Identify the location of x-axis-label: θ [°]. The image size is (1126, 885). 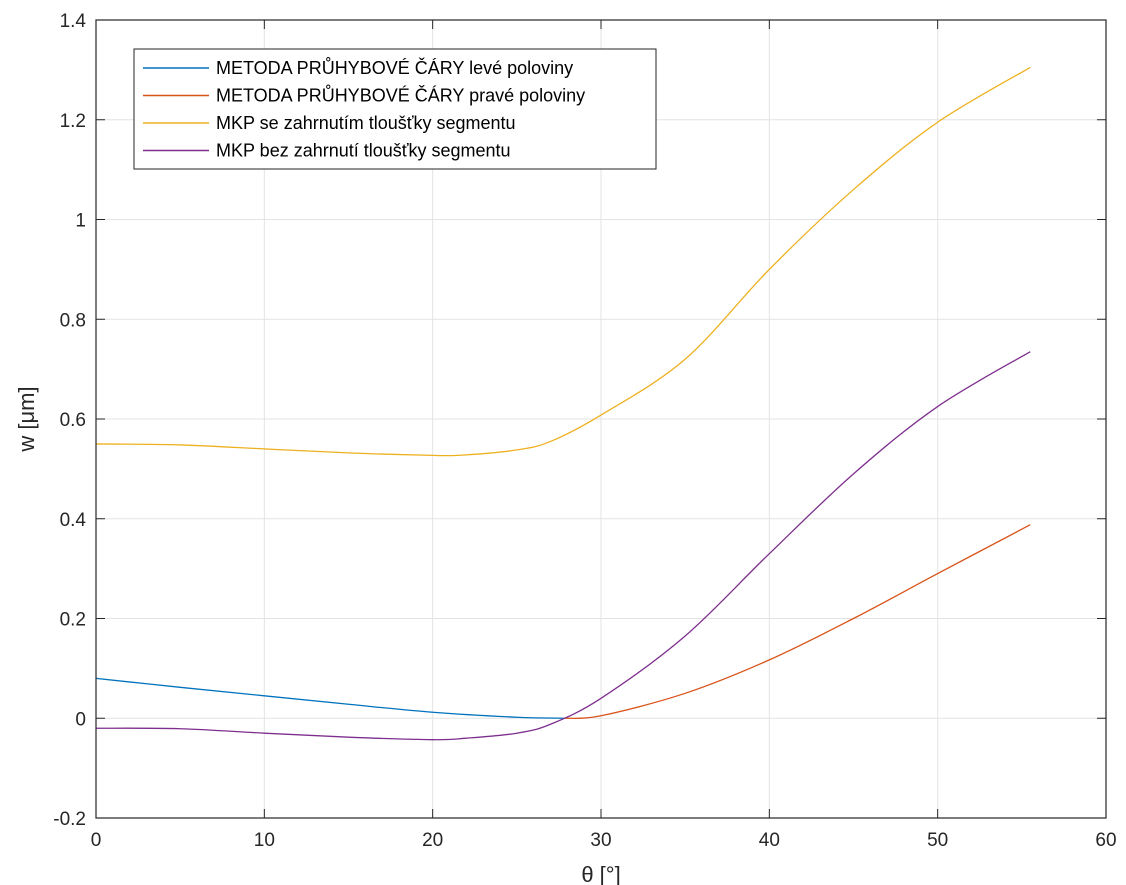
(600, 873).